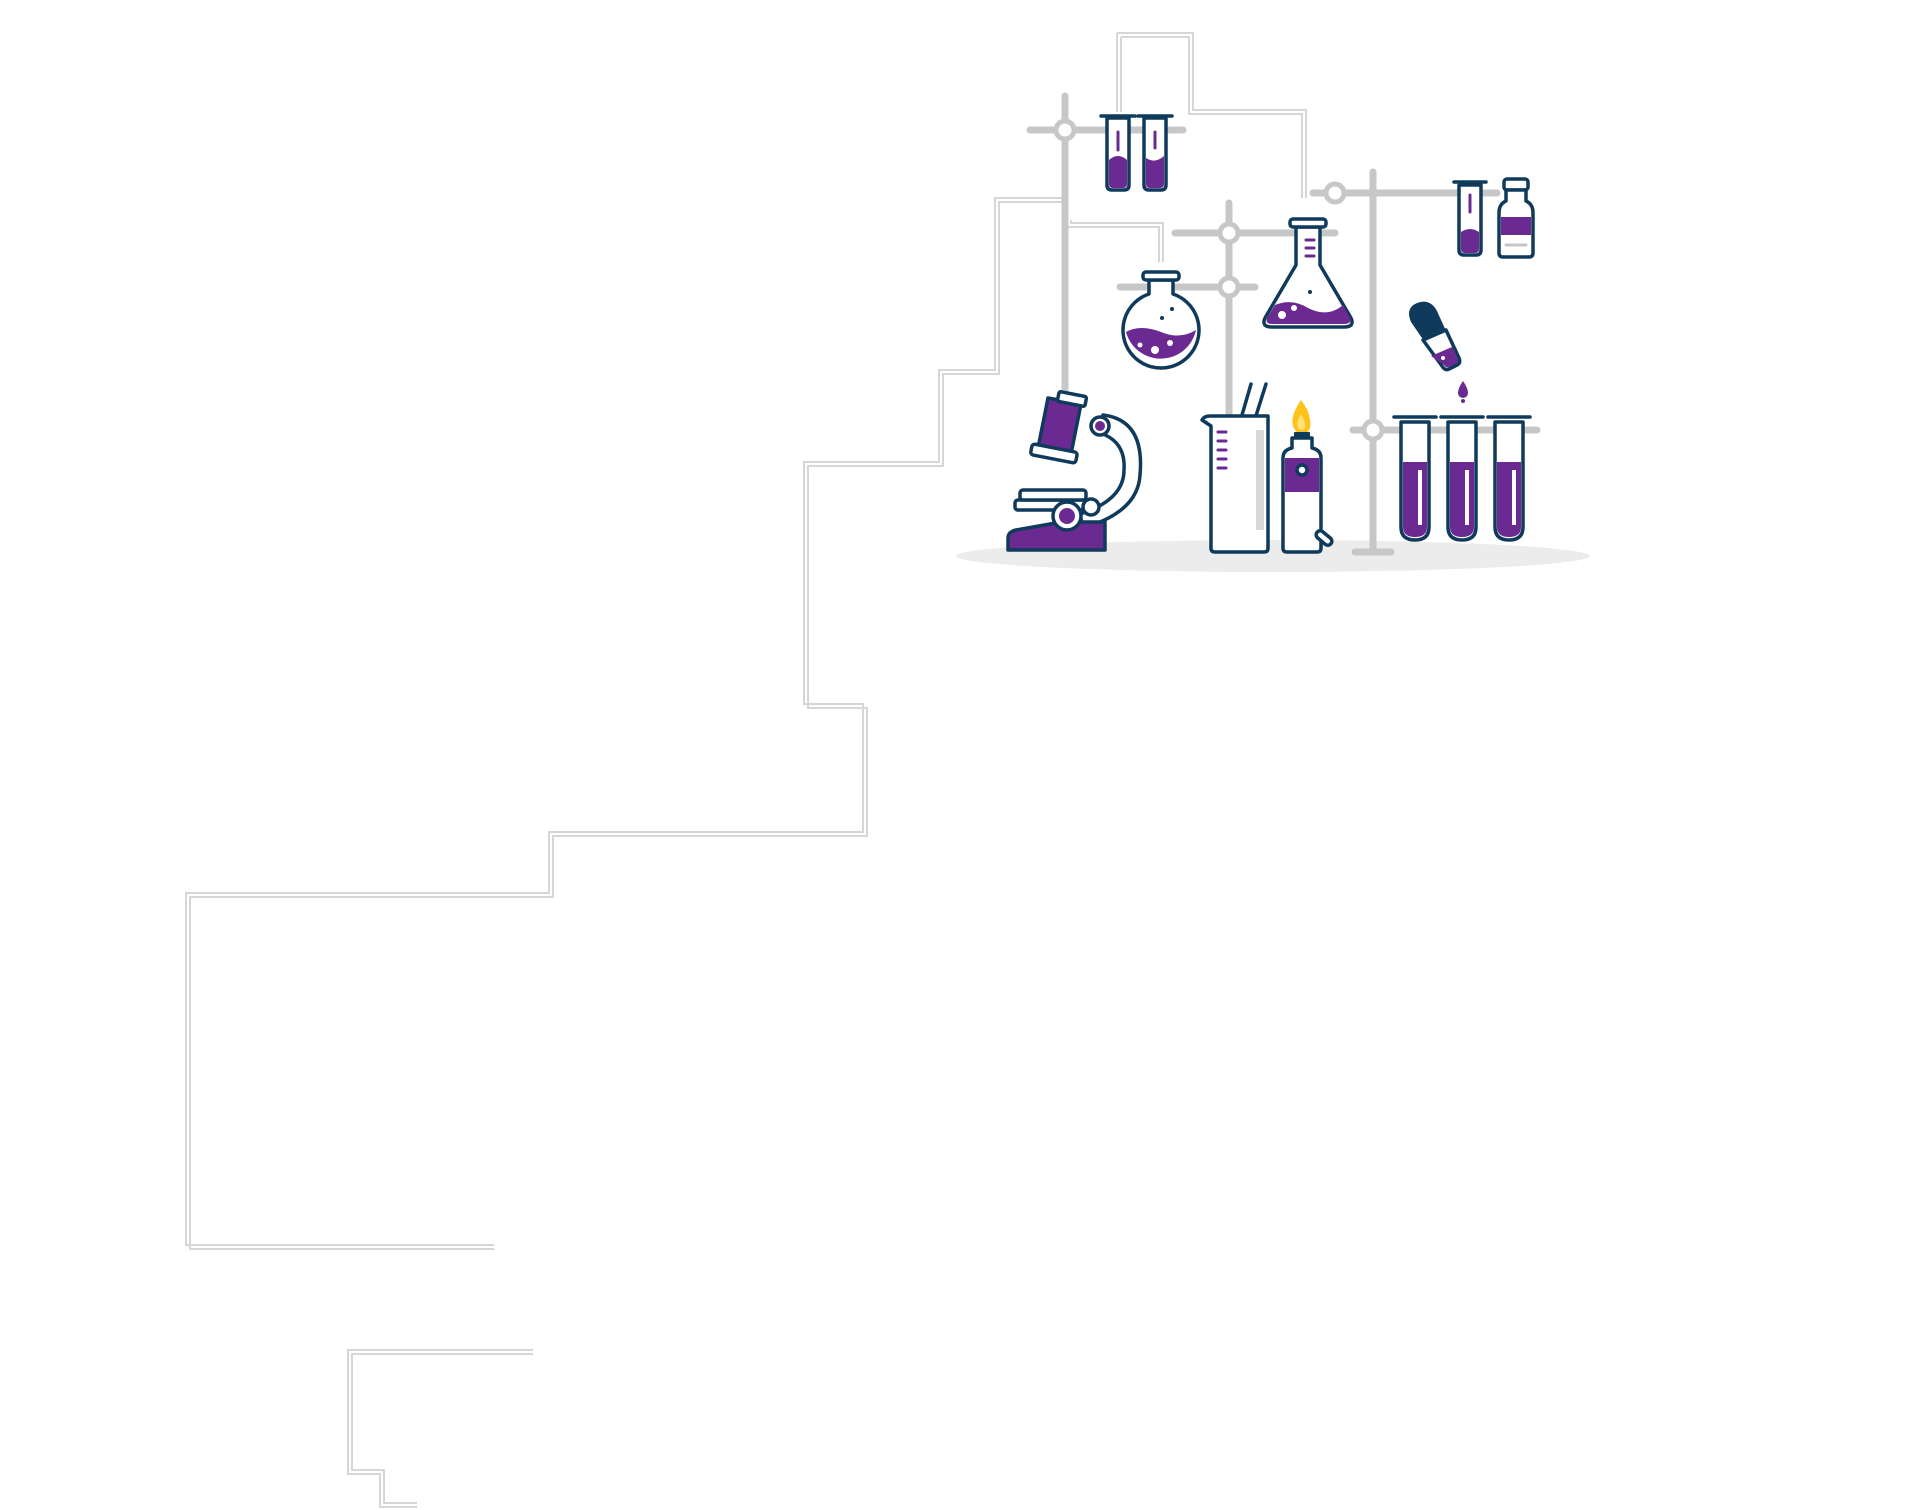 The image size is (1920, 1510). I want to click on dropper-icon, so click(1438, 352).